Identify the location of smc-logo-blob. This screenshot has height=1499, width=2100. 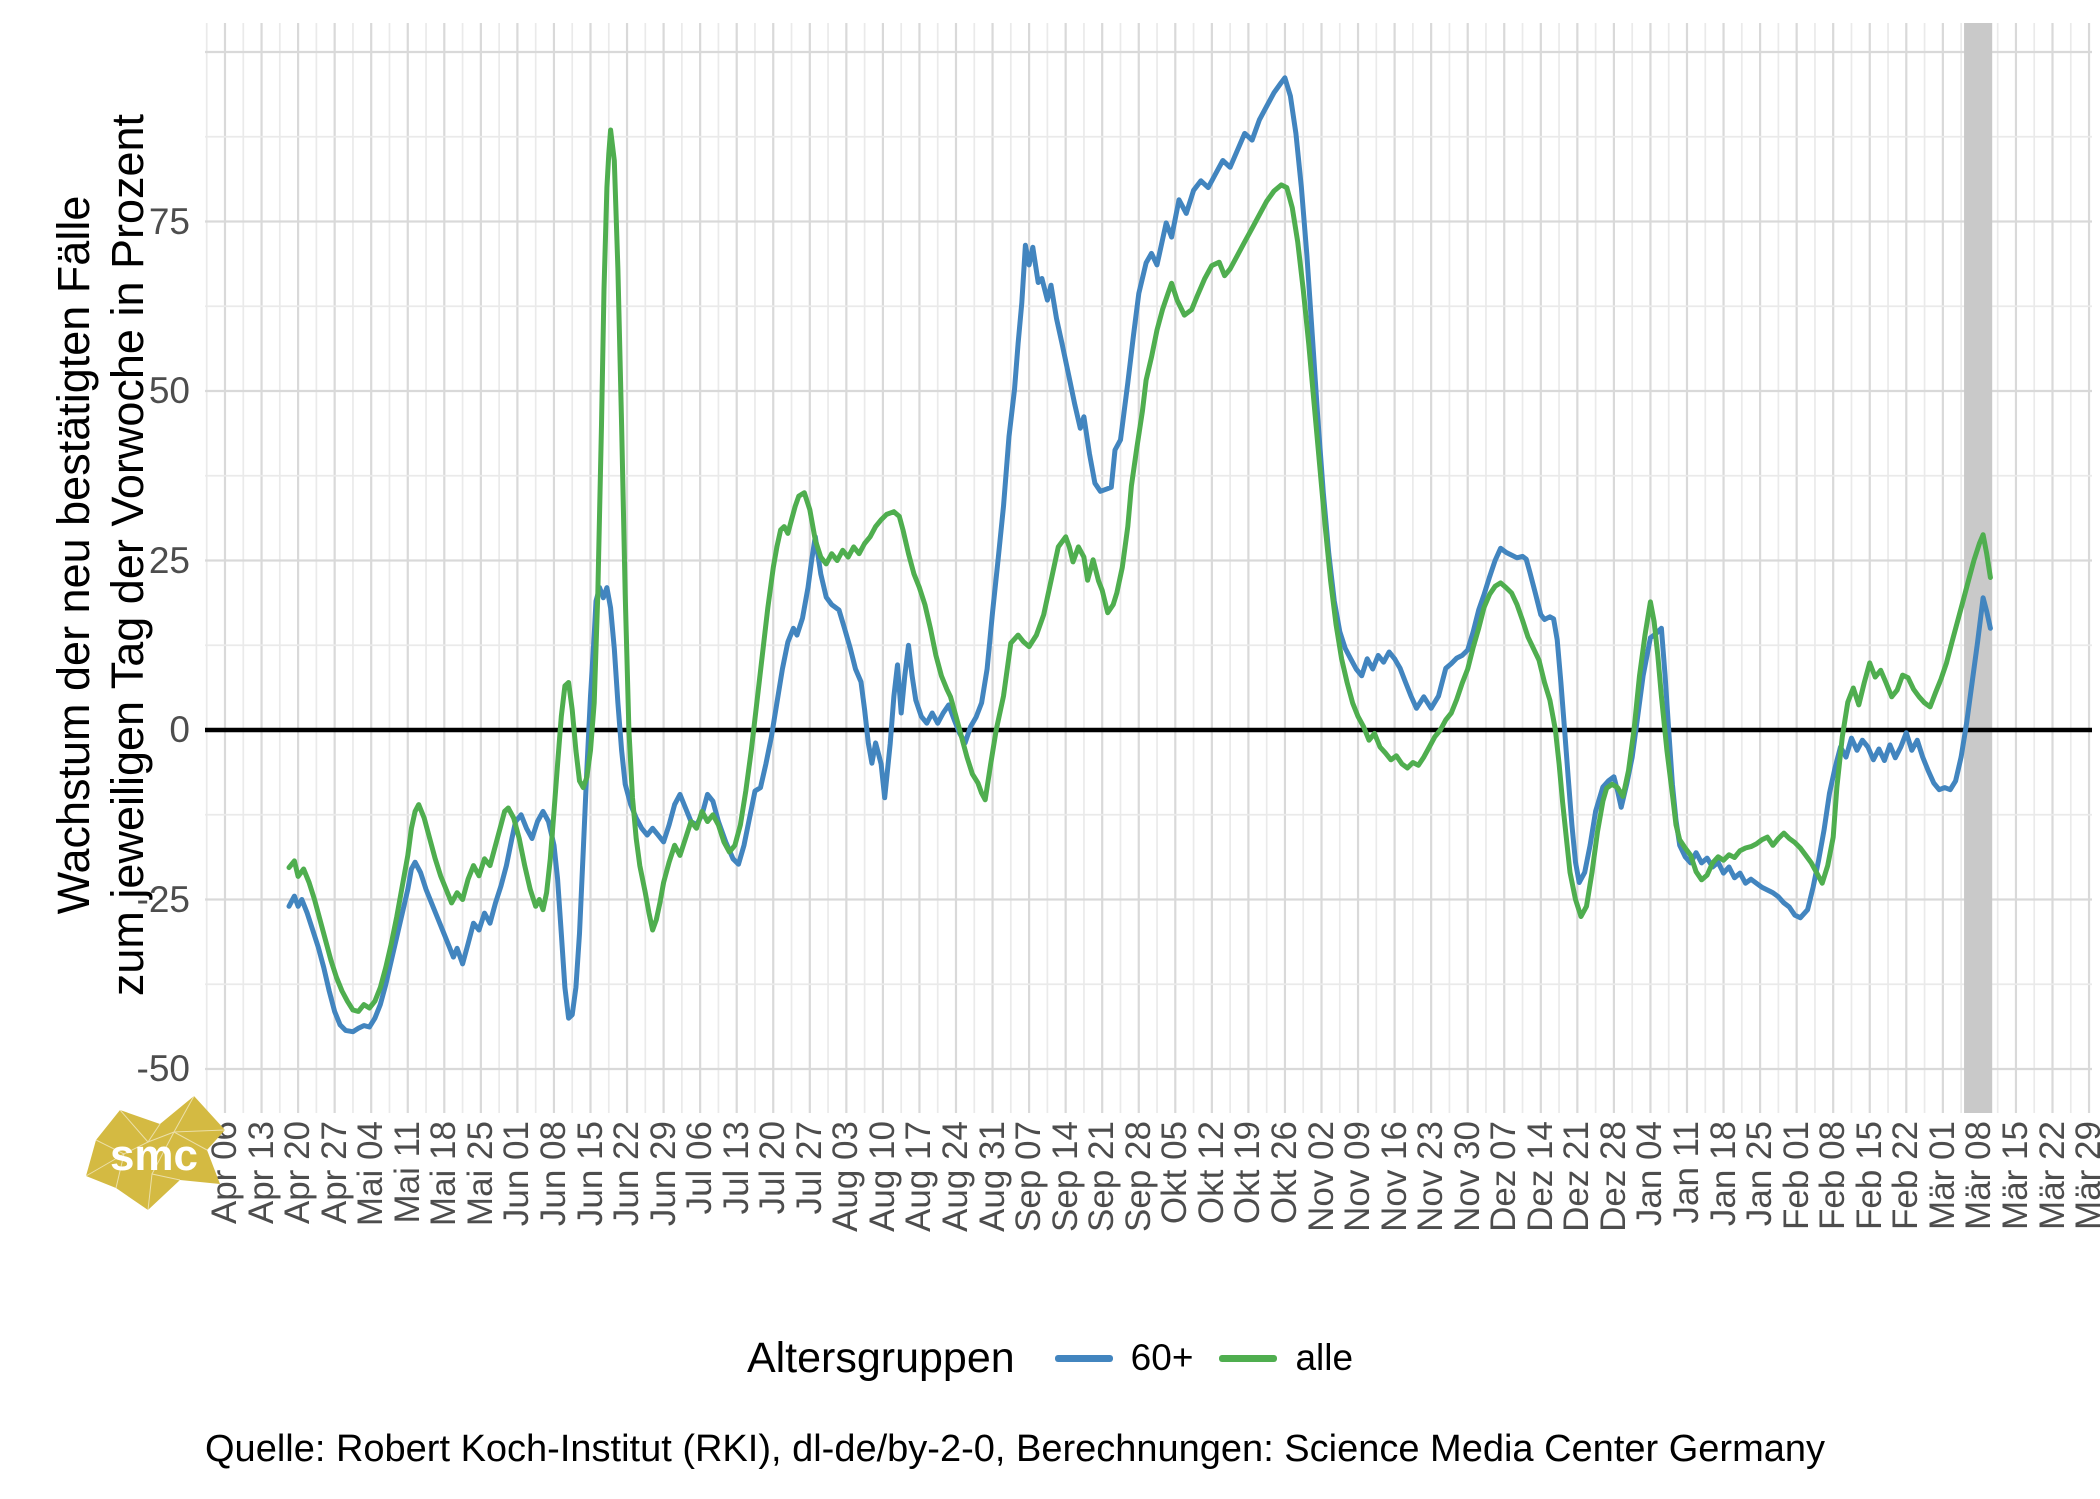
(155, 1153).